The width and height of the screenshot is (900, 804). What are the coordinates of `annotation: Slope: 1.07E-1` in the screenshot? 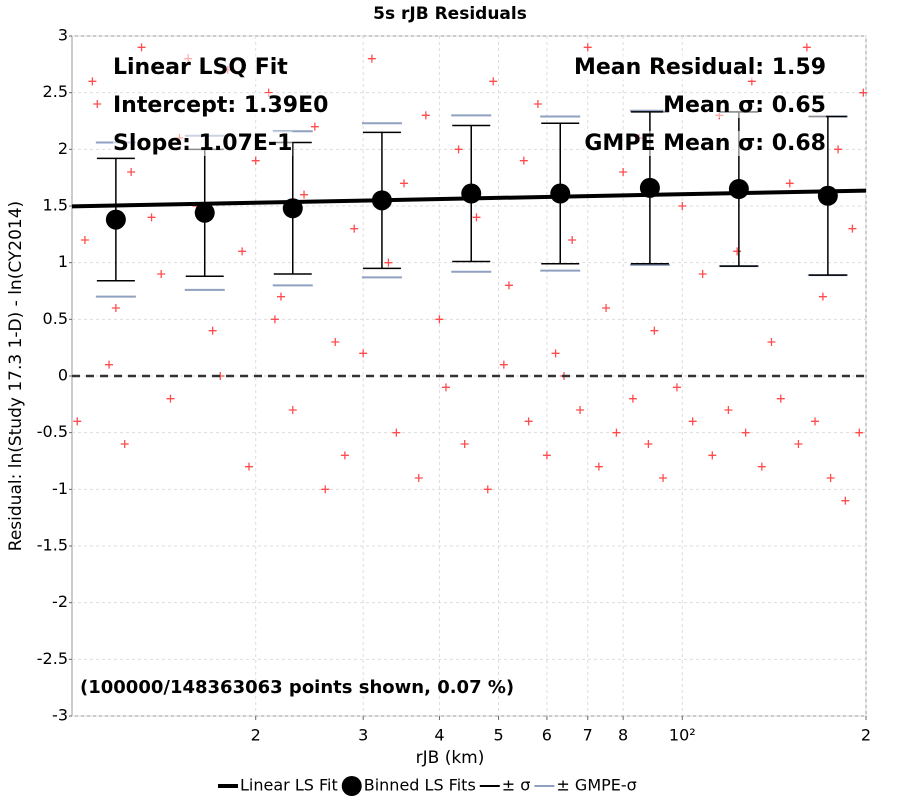 It's located at (202, 143).